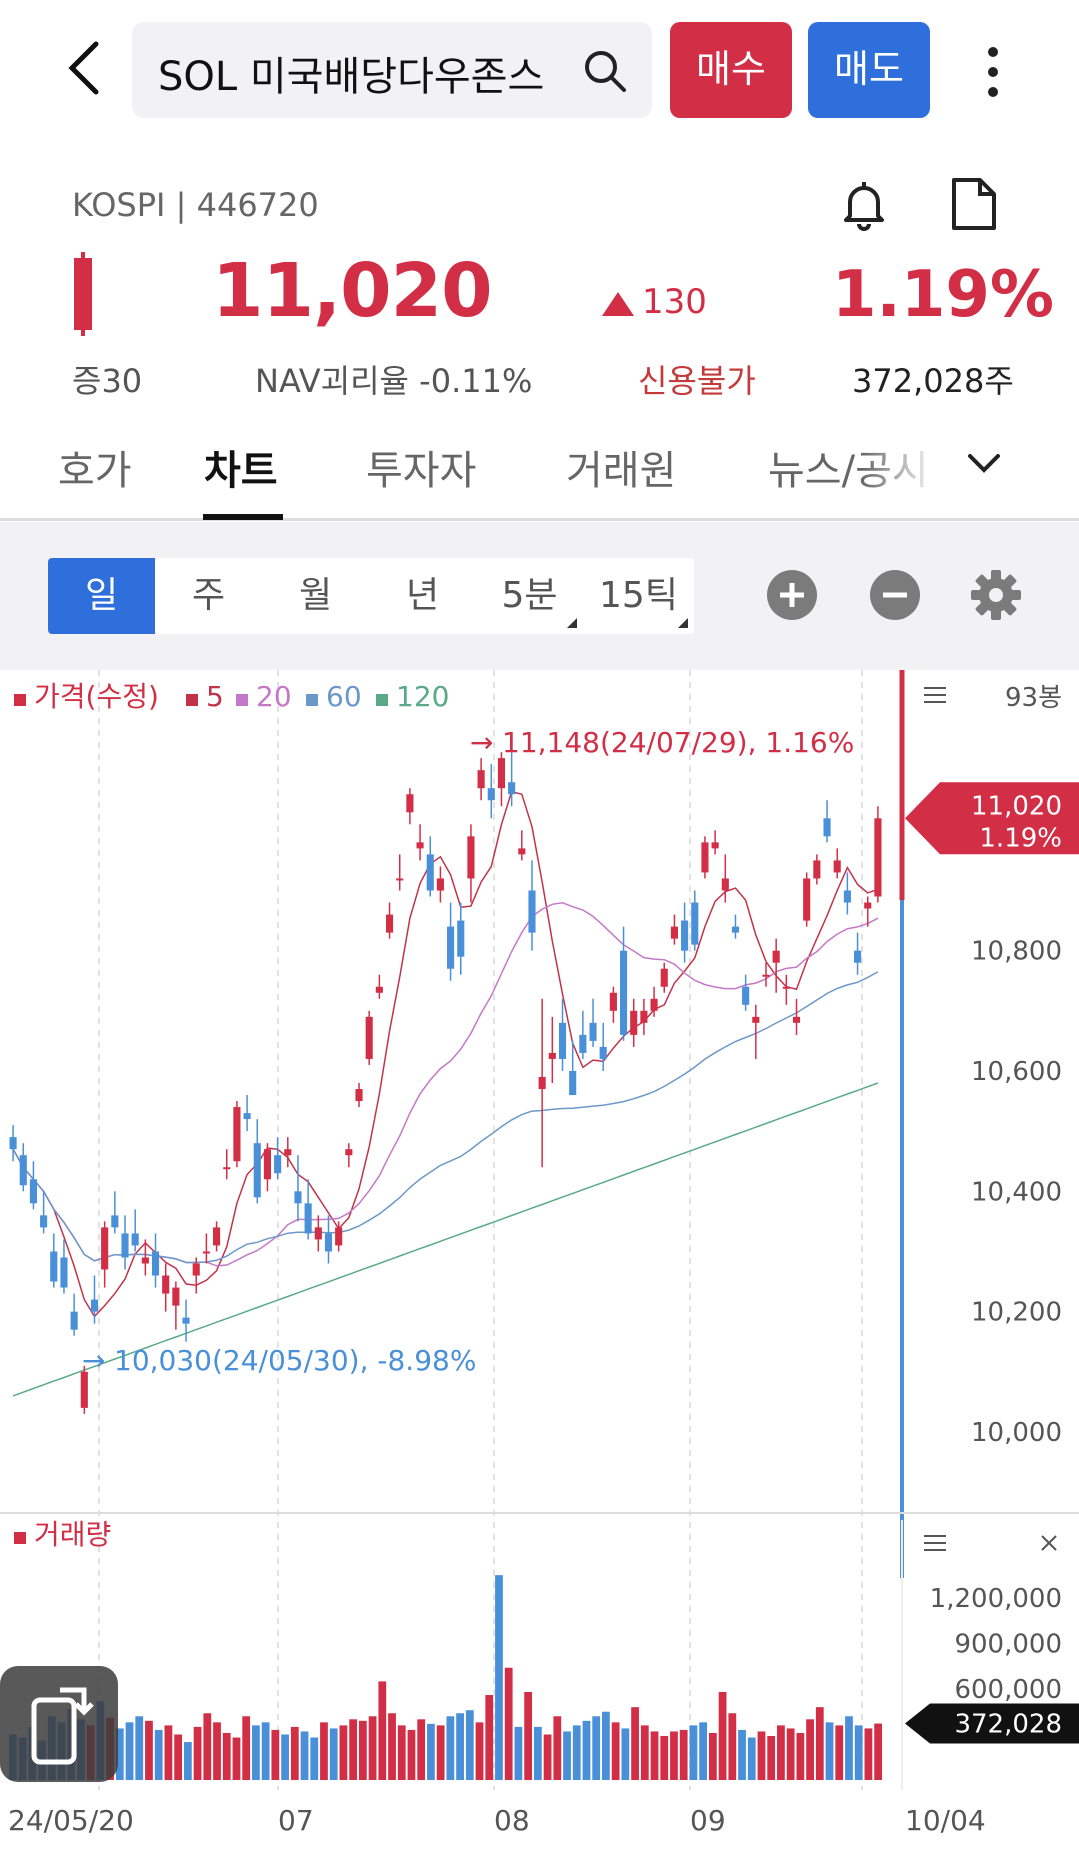 Image resolution: width=1079 pixels, height=1853 pixels. Describe the element at coordinates (731, 70) in the screenshot. I see `buy-button: 매수` at that location.